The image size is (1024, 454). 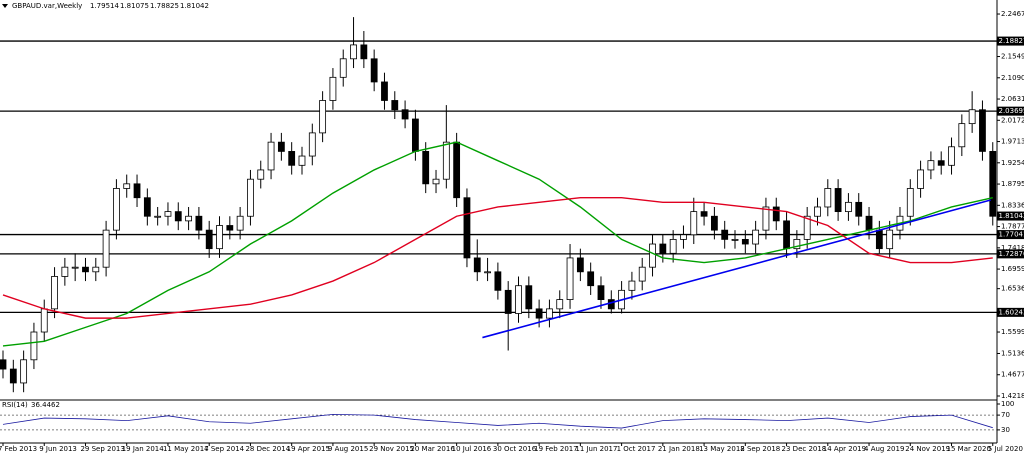 What do you see at coordinates (47, 6) in the screenshot?
I see `chart-title: GBPAUD.var,Weekly` at bounding box center [47, 6].